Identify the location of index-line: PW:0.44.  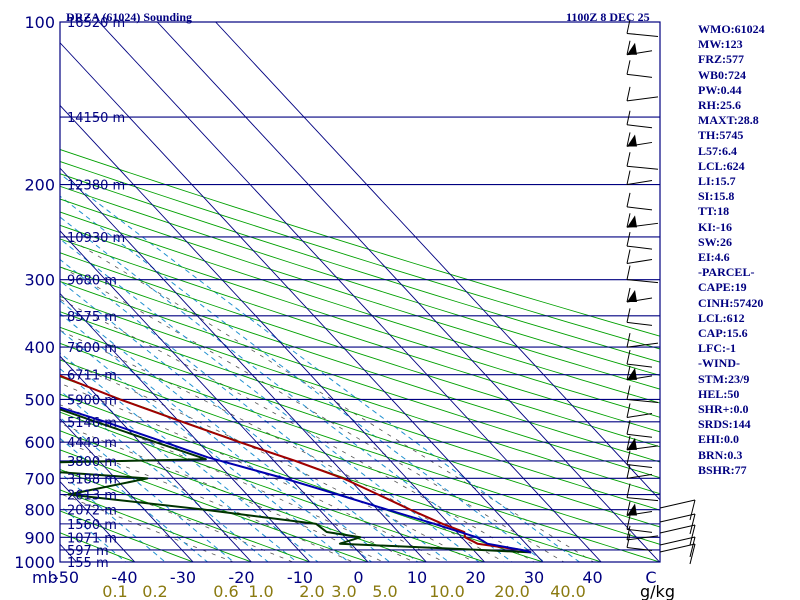
(720, 89).